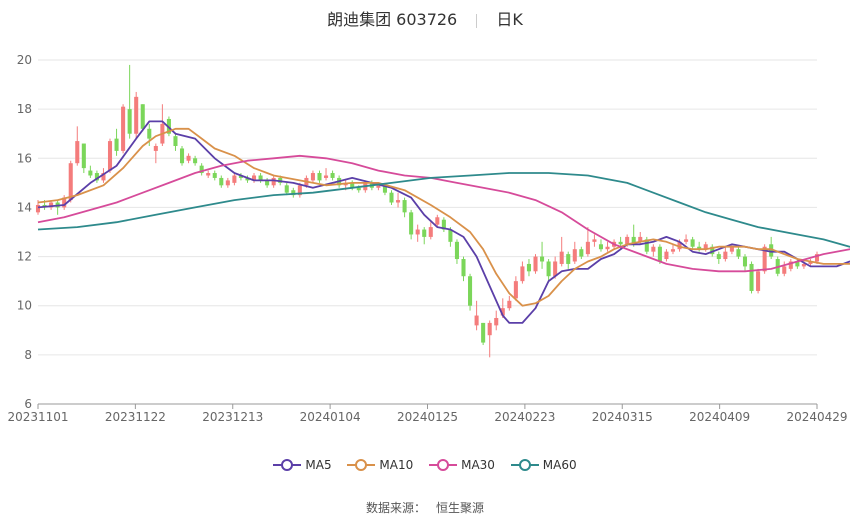 This screenshot has height=517, width=850. I want to click on legend-item-ma10: MA10, so click(380, 465).